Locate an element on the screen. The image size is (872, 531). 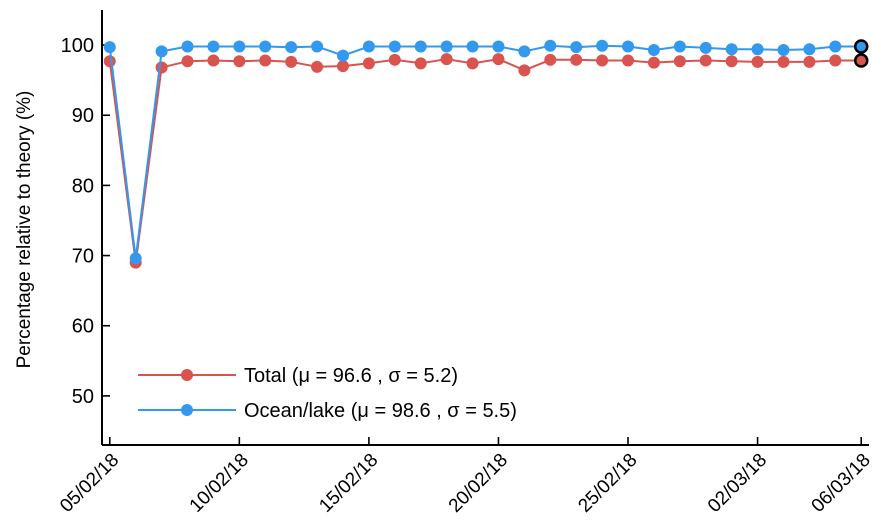
legend-entry: Ocean/lake (μ = 98.6 , σ = 5.5) is located at coordinates (327, 411).